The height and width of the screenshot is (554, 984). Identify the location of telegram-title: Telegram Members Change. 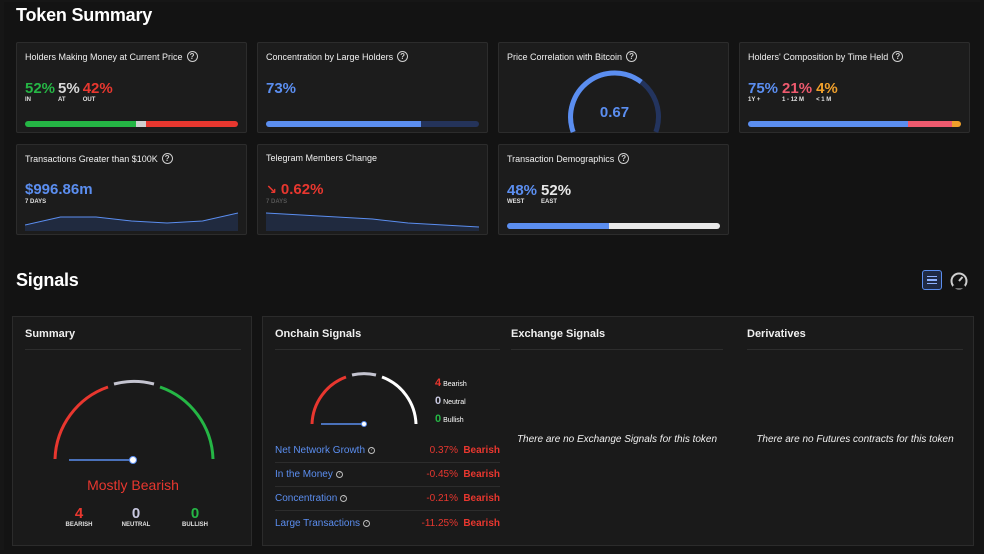
(322, 158).